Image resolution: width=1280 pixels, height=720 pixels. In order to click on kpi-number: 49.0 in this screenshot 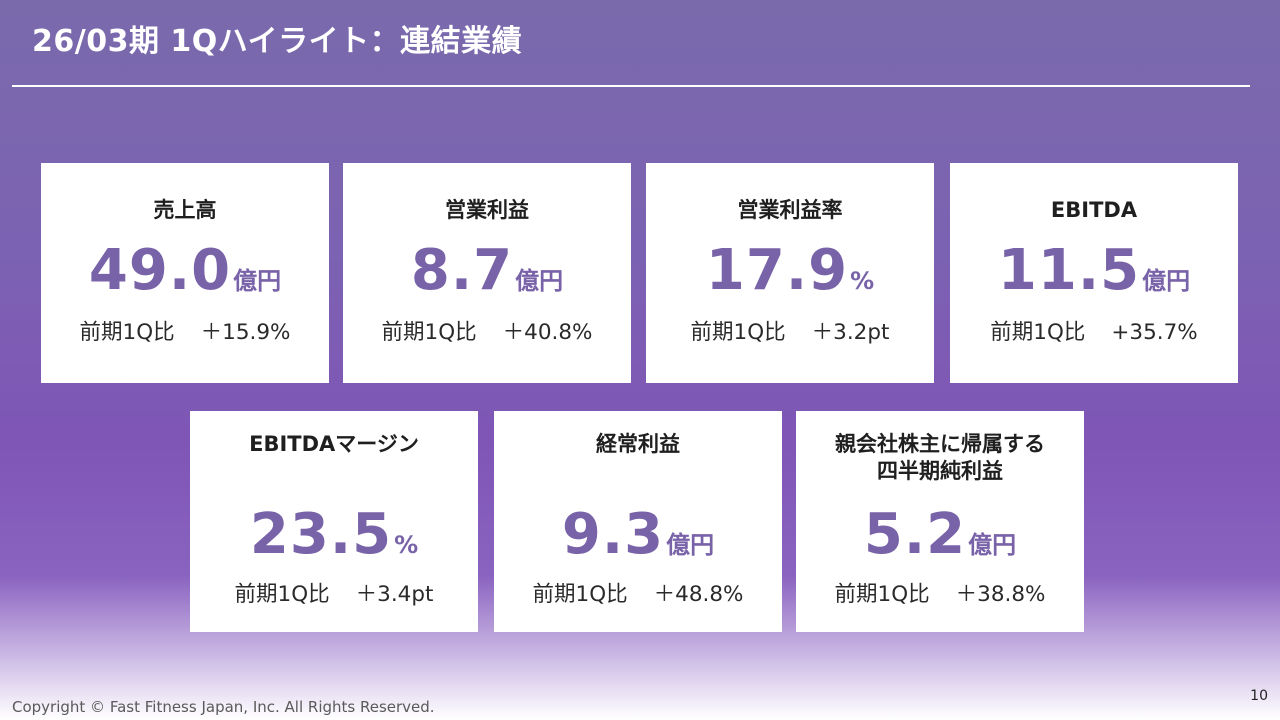, I will do `click(160, 270)`.